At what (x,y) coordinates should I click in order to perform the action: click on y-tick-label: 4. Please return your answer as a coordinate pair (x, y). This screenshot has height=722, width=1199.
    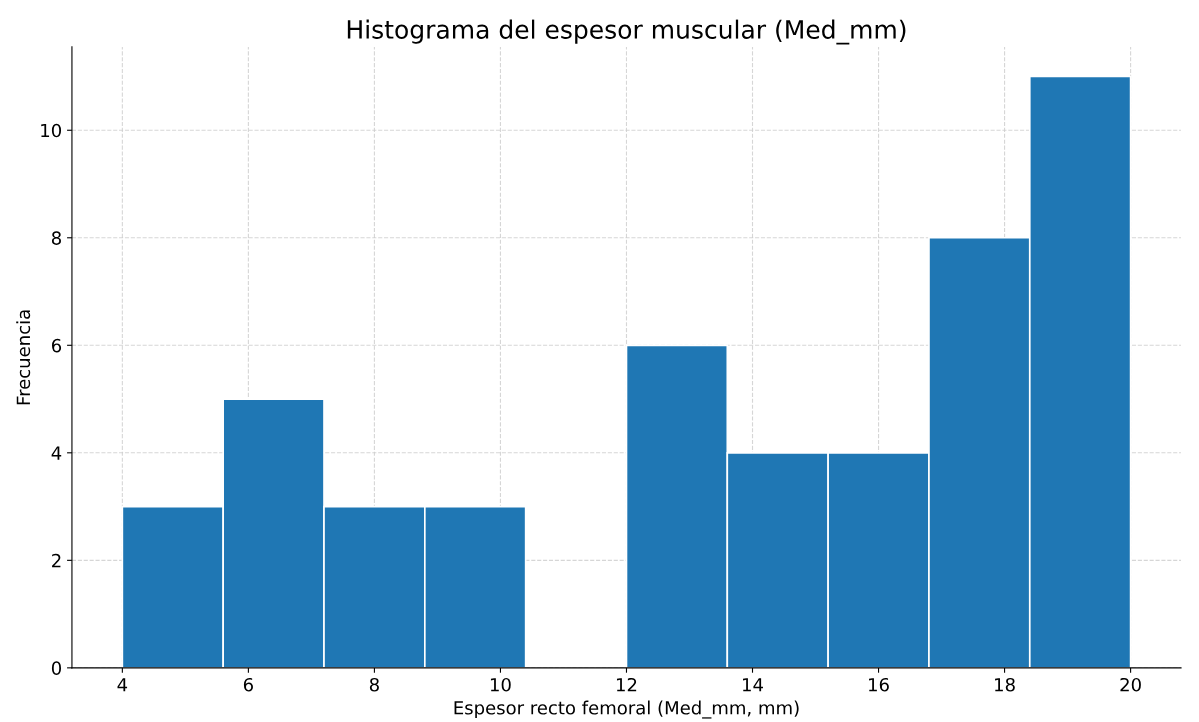
    Looking at the image, I should click on (56, 453).